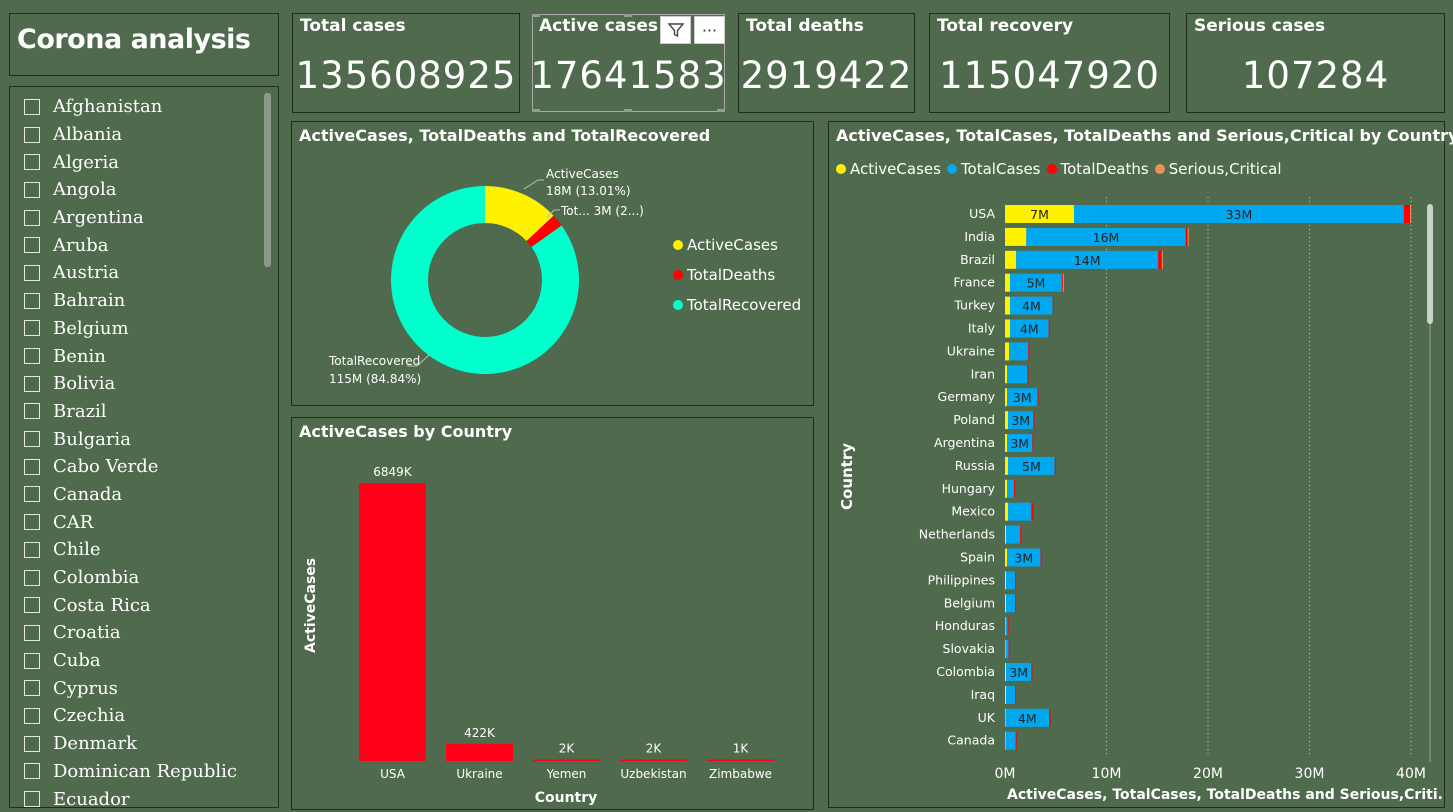 Image resolution: width=1453 pixels, height=812 pixels. Describe the element at coordinates (144, 162) in the screenshot. I see `slicer-item: Algeria` at that location.